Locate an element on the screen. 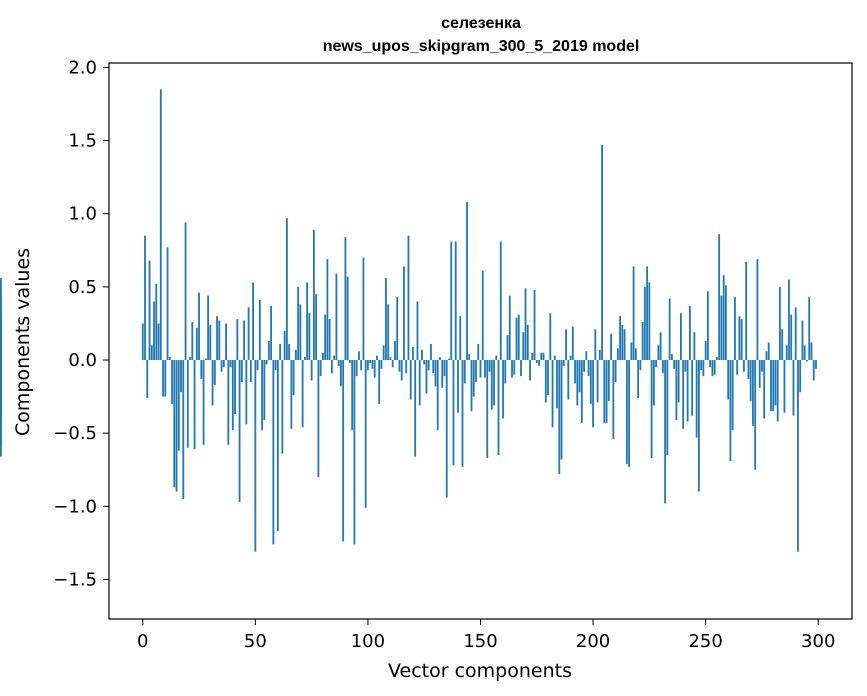 This screenshot has width=867, height=696. chart-subtitle: news_upos_skipgram_300_5_2019 model is located at coordinates (481, 46).